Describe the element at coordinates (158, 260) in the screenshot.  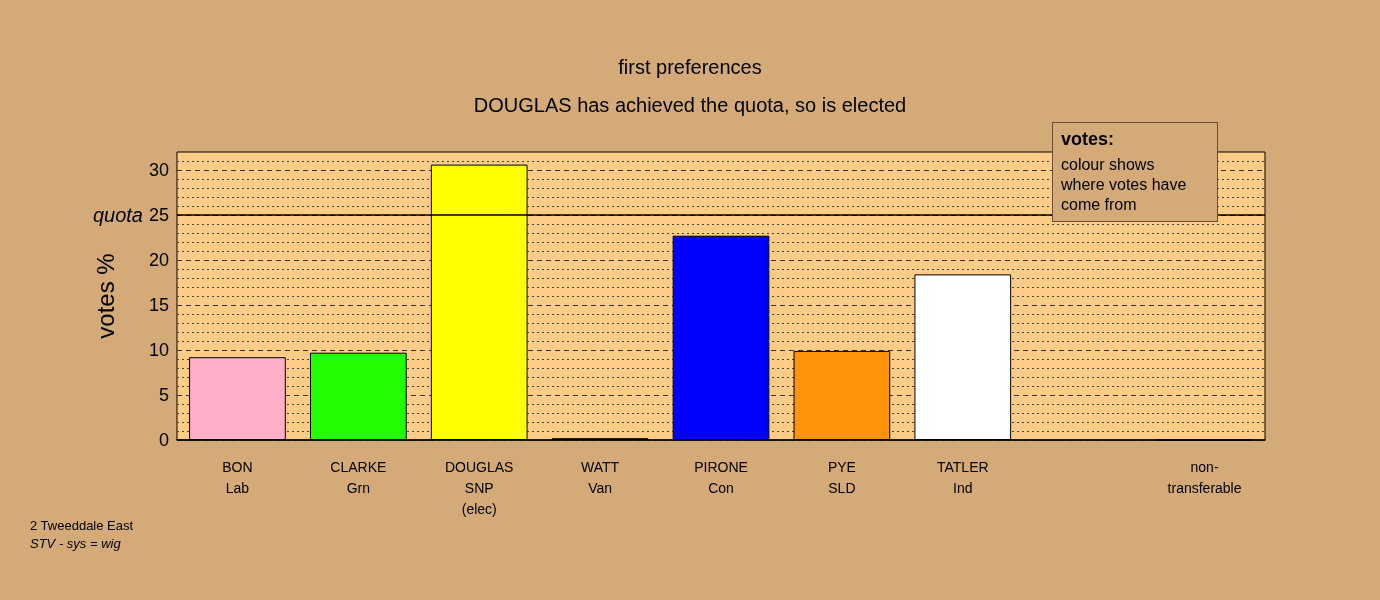
I see `y-tick-label: 20` at that location.